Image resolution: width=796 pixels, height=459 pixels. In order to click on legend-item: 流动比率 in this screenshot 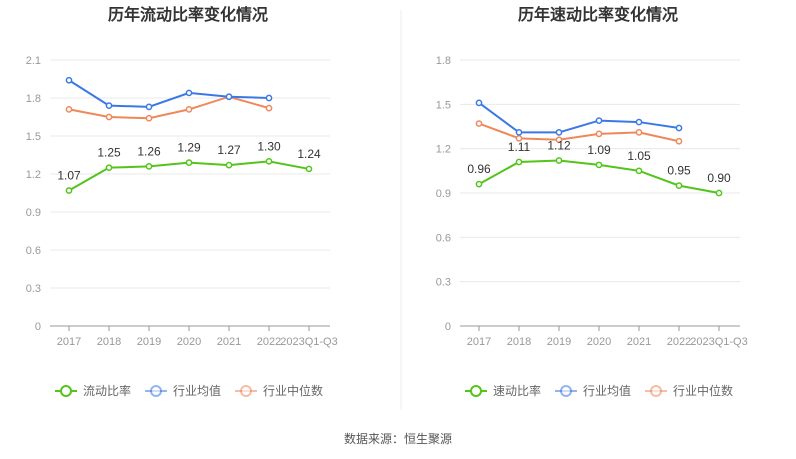, I will do `click(93, 390)`.